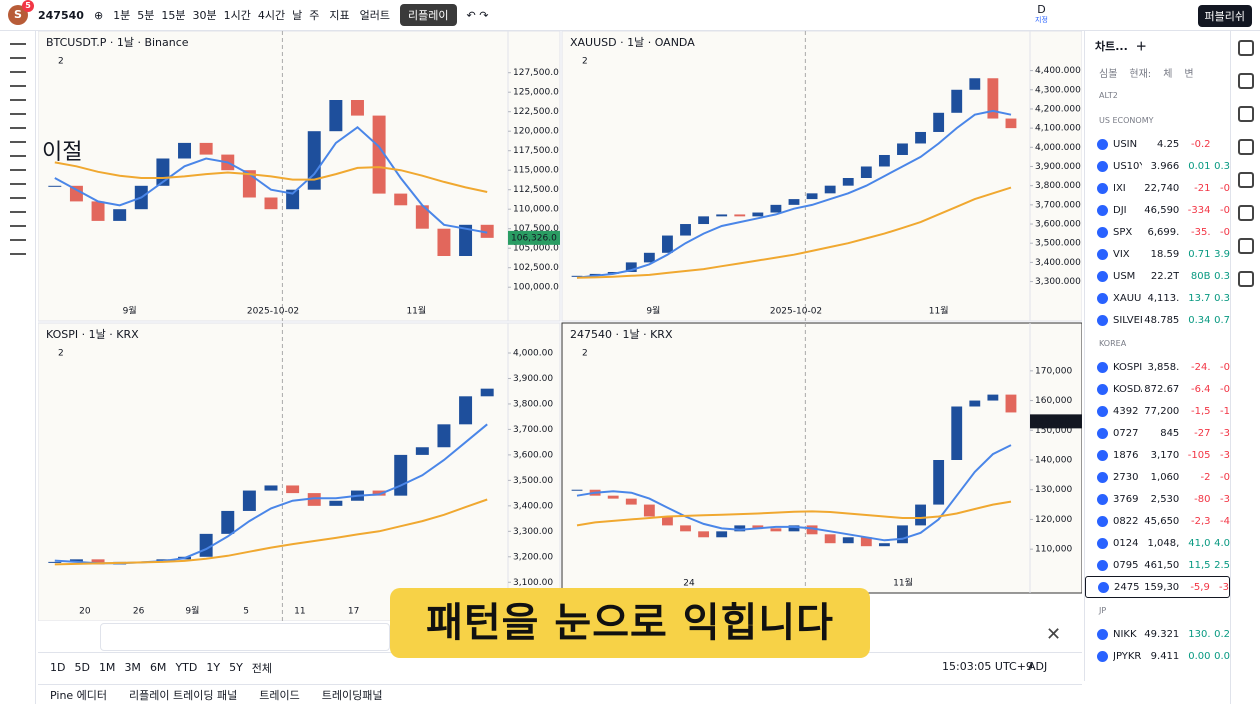  I want to click on symbol: 0795, so click(1126, 565).